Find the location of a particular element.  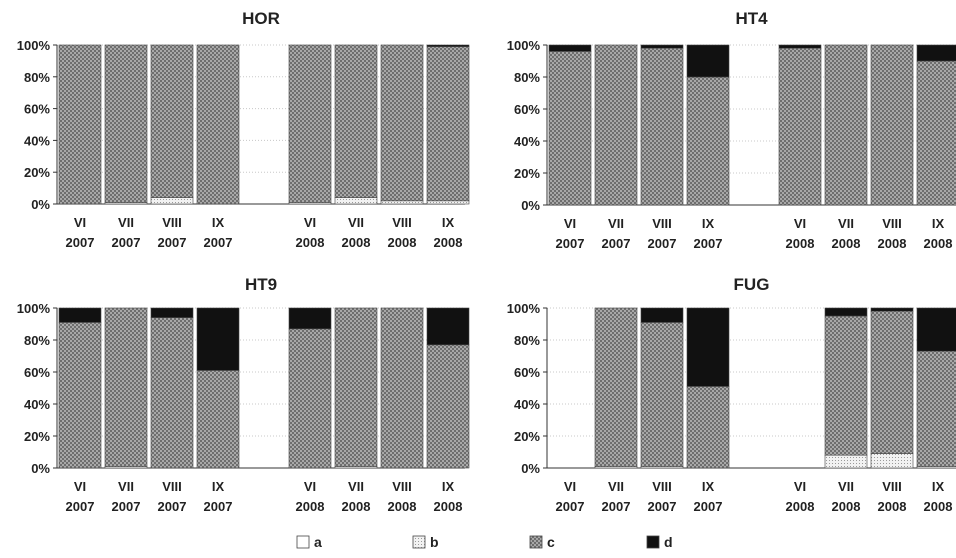

legend-swatch-b is located at coordinates (419, 542).